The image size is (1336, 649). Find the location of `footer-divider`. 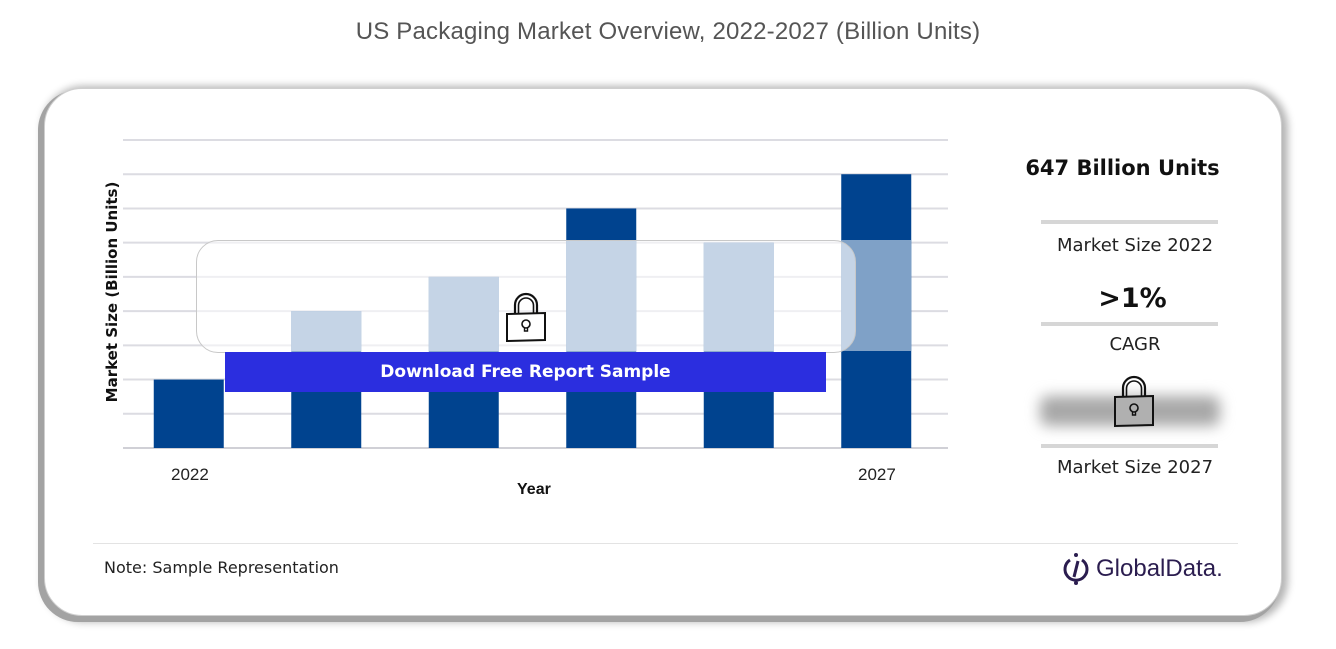

footer-divider is located at coordinates (665, 543).